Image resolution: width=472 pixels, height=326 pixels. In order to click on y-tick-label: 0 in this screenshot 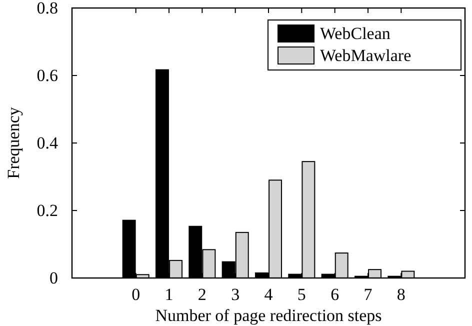, I will do `click(54, 278)`.